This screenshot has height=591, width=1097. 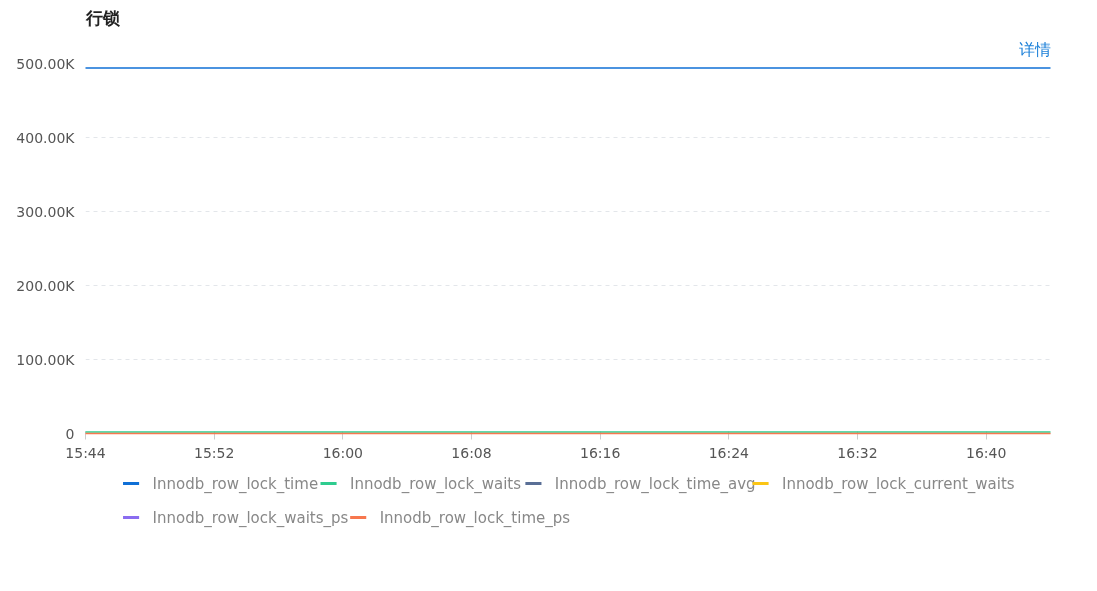 What do you see at coordinates (1034, 49) in the screenshot?
I see `text: 详情` at bounding box center [1034, 49].